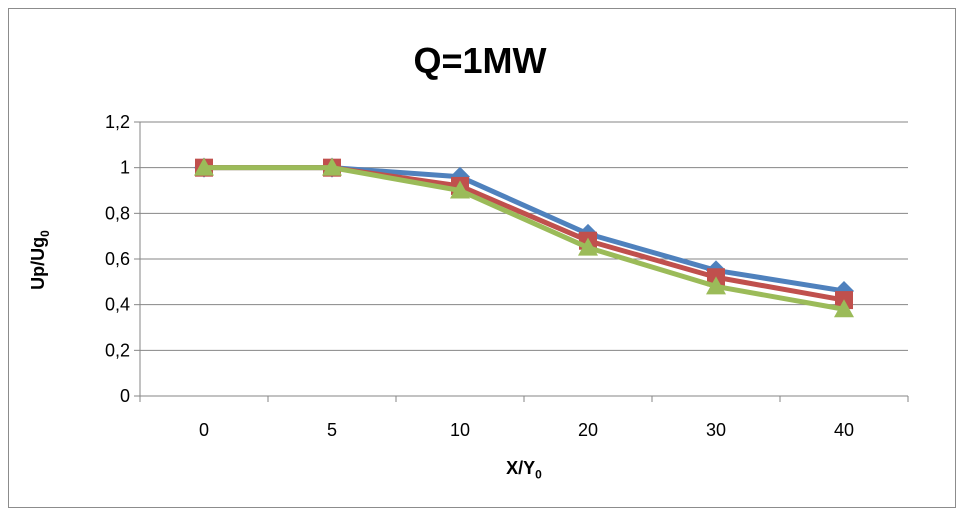  I want to click on x-tick-label: 20, so click(588, 430).